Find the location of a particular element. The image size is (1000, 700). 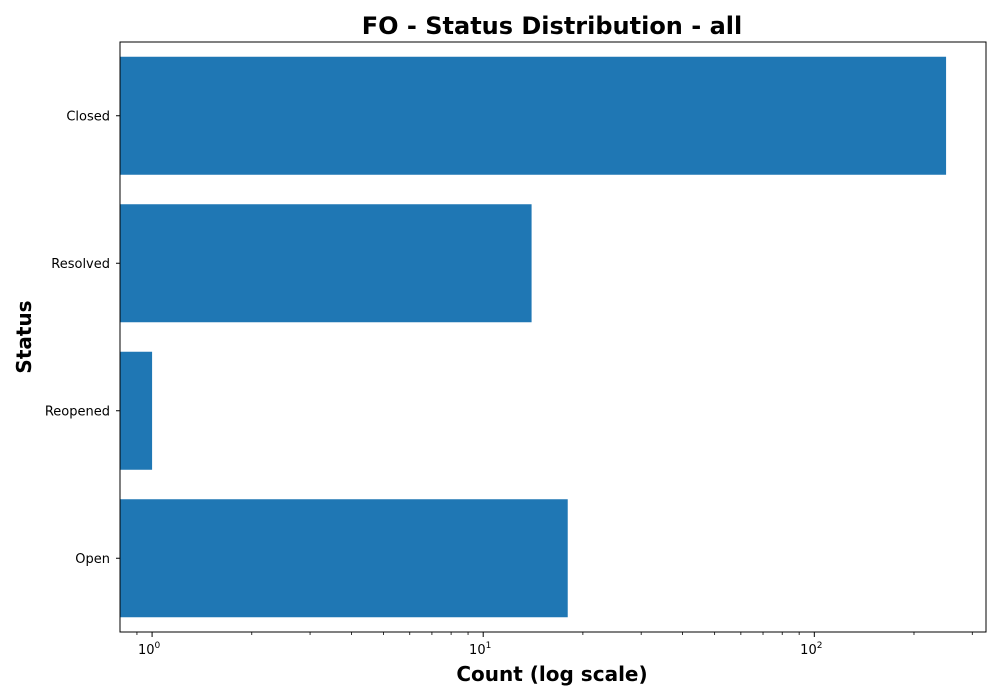

y-axis-label: Status is located at coordinates (24, 336).